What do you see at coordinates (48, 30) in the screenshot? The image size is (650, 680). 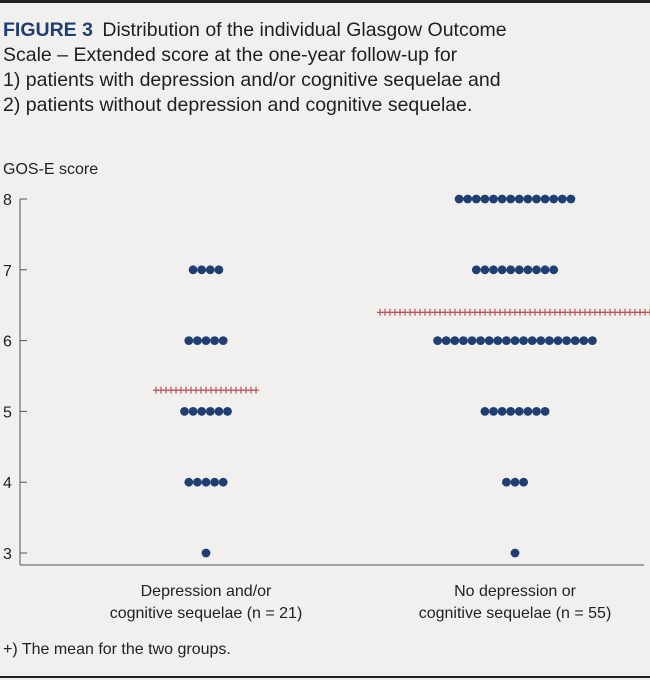 I see `figure-label: FIGURE 3` at bounding box center [48, 30].